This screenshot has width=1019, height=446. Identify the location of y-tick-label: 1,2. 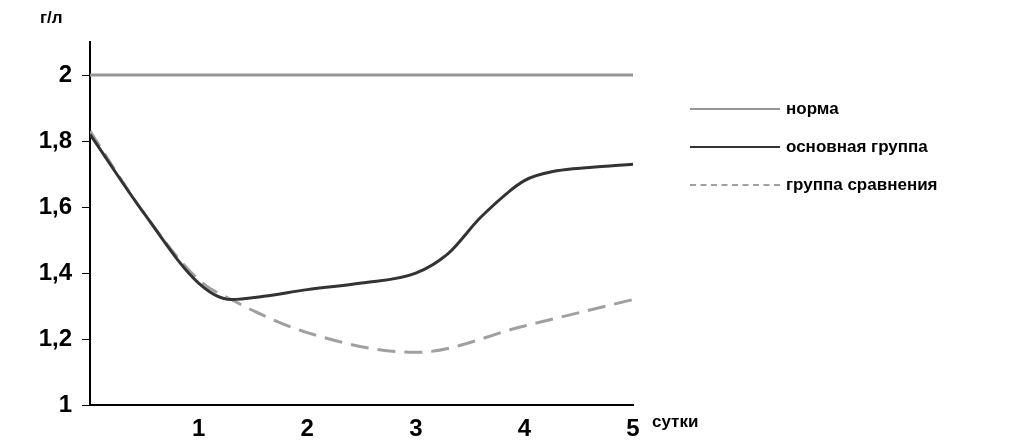
(55, 337).